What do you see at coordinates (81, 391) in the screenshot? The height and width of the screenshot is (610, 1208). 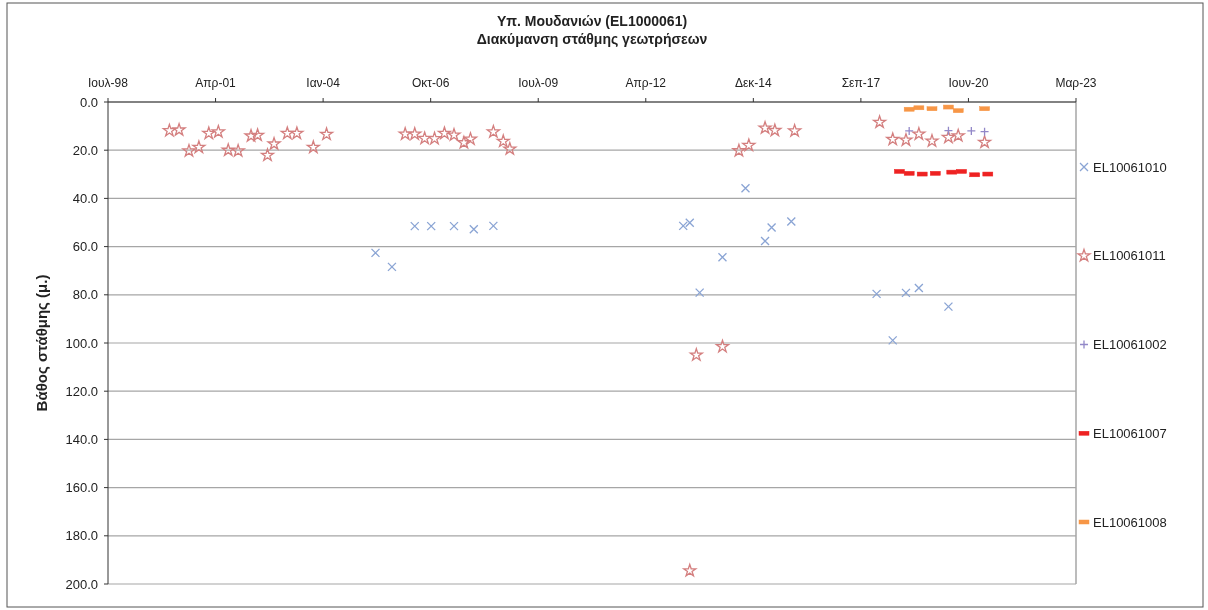 I see `y-tick-label: 120.0` at bounding box center [81, 391].